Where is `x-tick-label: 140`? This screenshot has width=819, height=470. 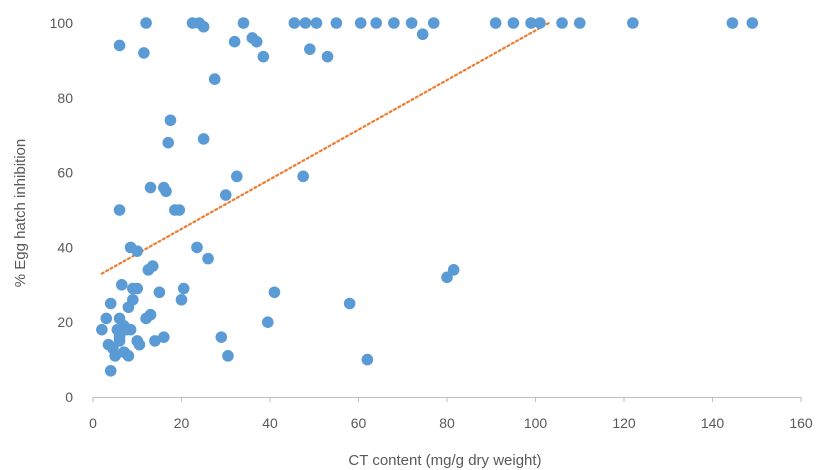
x-tick-label: 140 is located at coordinates (713, 423).